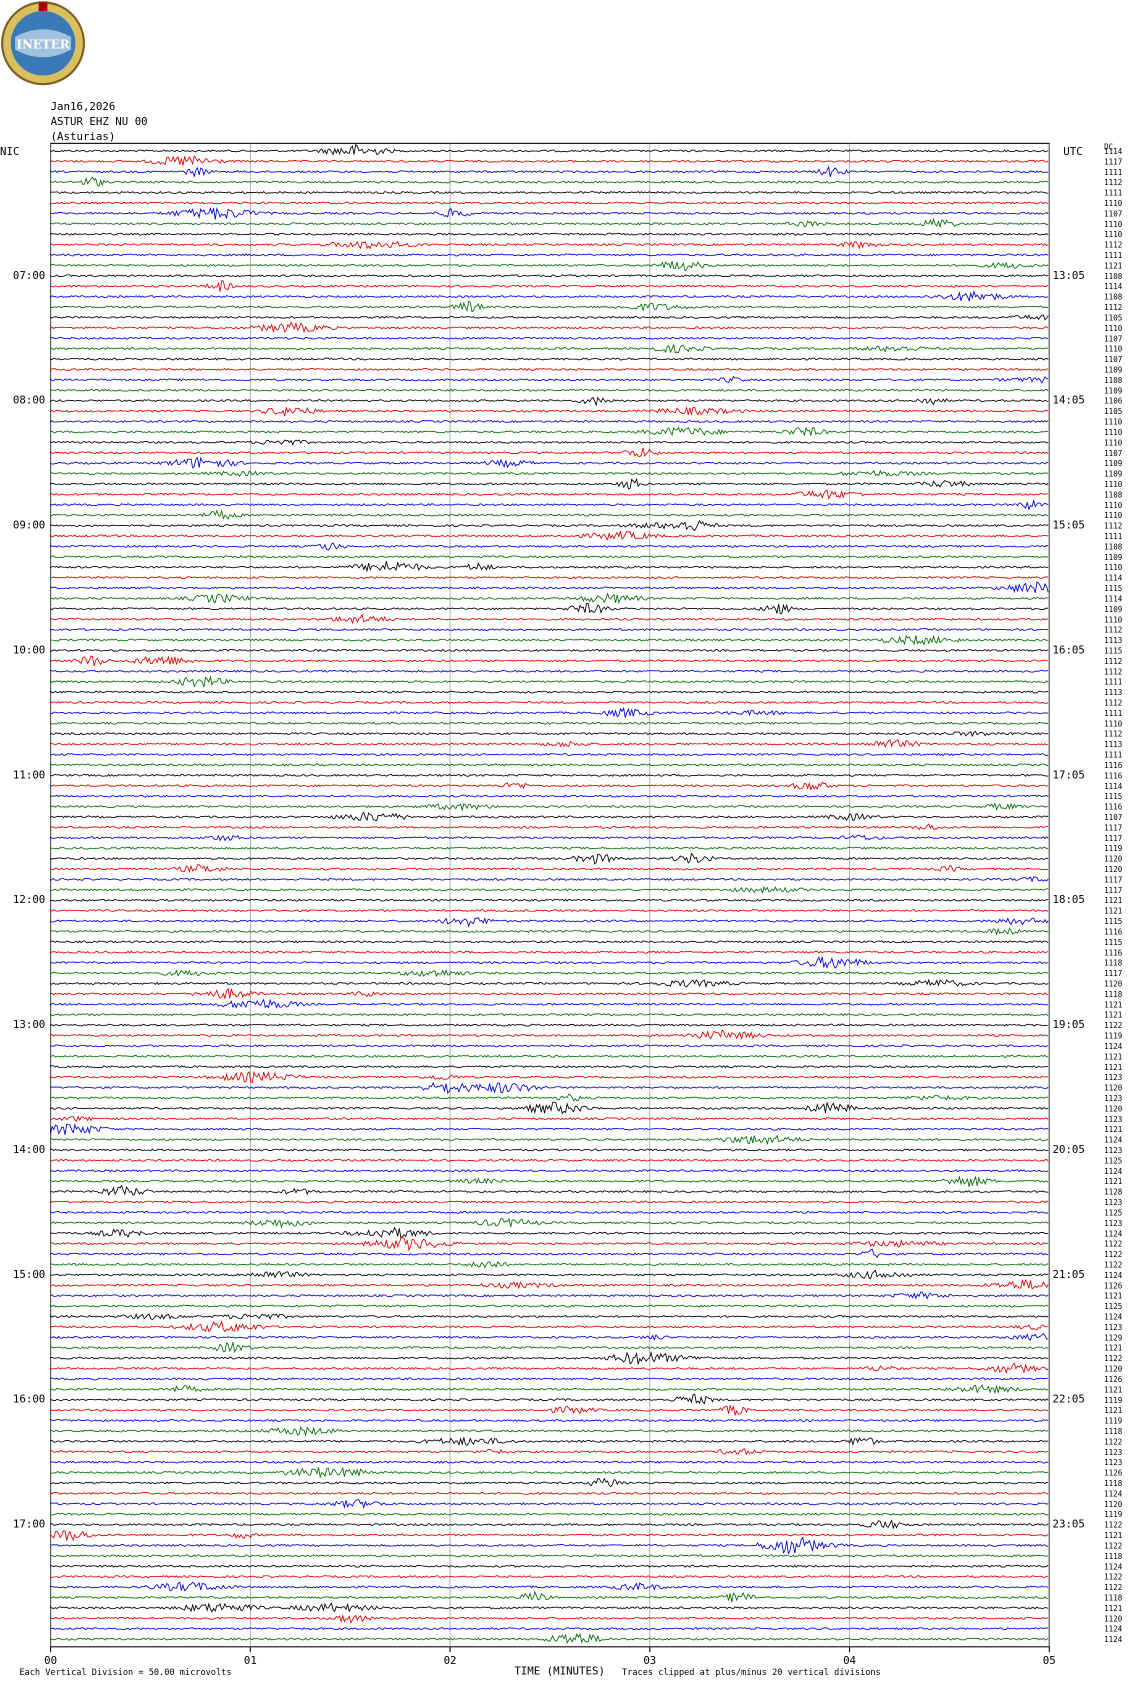 This screenshot has height=1693, width=1130. I want to click on right-time-label: 15:05, so click(1069, 525).